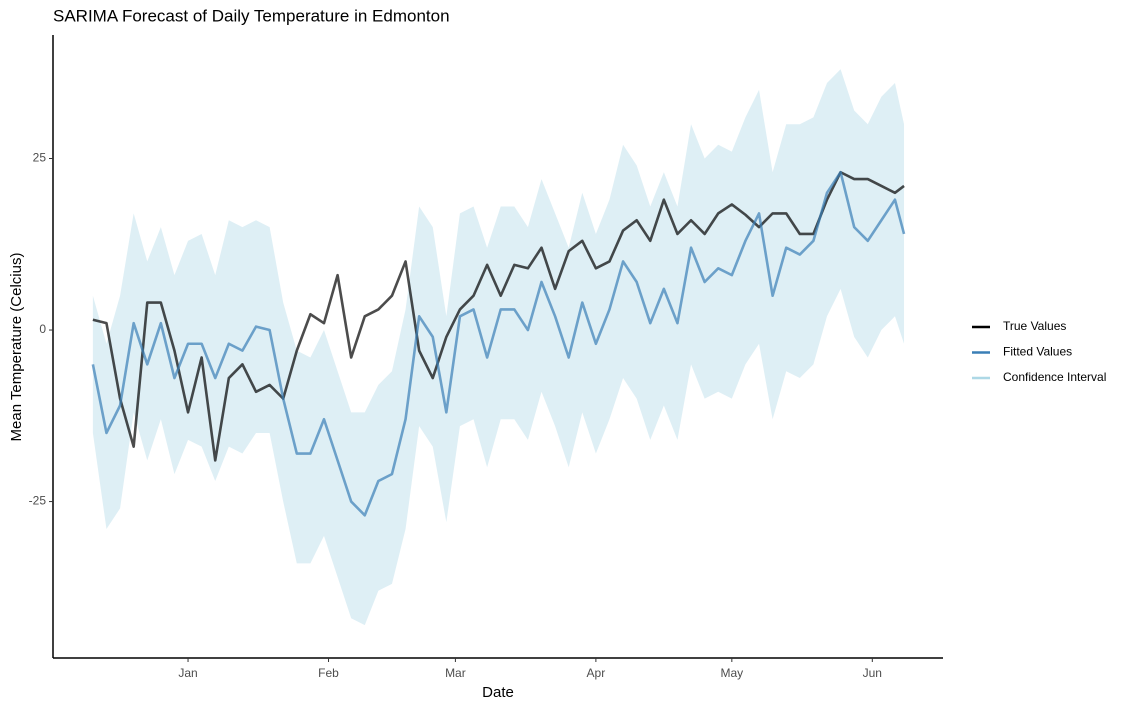 This screenshot has width=1127, height=709. Describe the element at coordinates (328, 673) in the screenshot. I see `x-tick-label: Feb` at that location.